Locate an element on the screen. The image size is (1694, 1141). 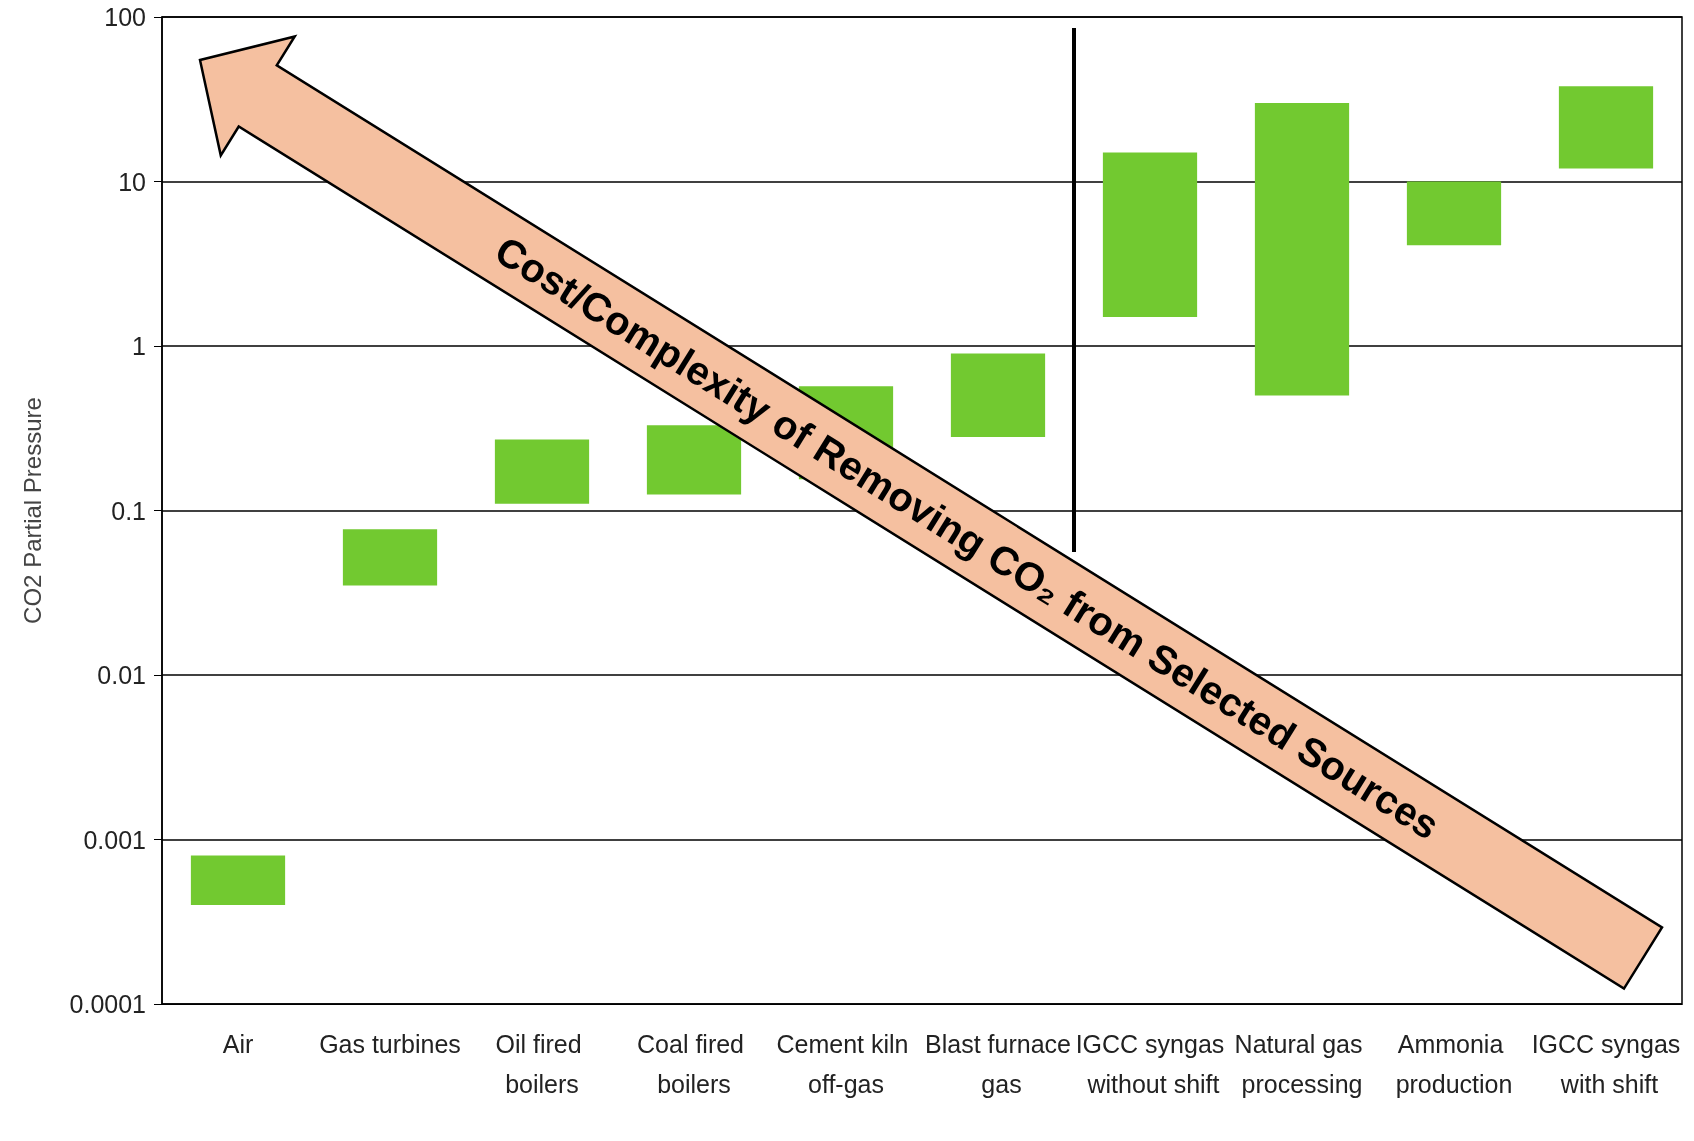
x-tick-label: Gas turbines is located at coordinates (390, 1044).